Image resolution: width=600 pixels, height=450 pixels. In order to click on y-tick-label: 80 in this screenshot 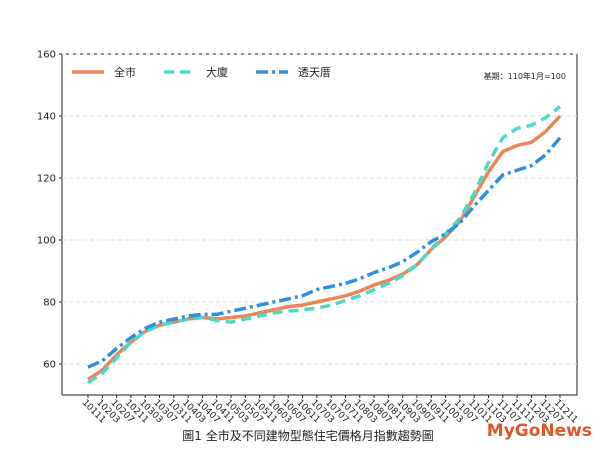, I will do `click(49, 303)`.